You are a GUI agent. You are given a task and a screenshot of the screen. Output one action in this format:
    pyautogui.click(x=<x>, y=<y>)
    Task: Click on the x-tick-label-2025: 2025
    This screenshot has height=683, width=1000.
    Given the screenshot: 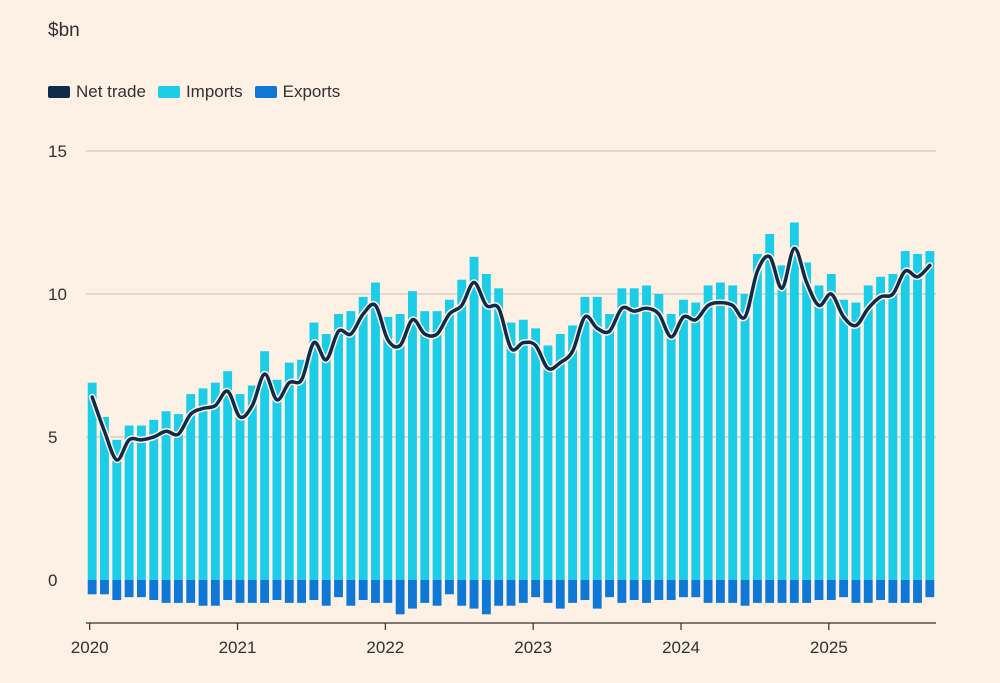 What is the action you would take?
    pyautogui.click(x=829, y=647)
    